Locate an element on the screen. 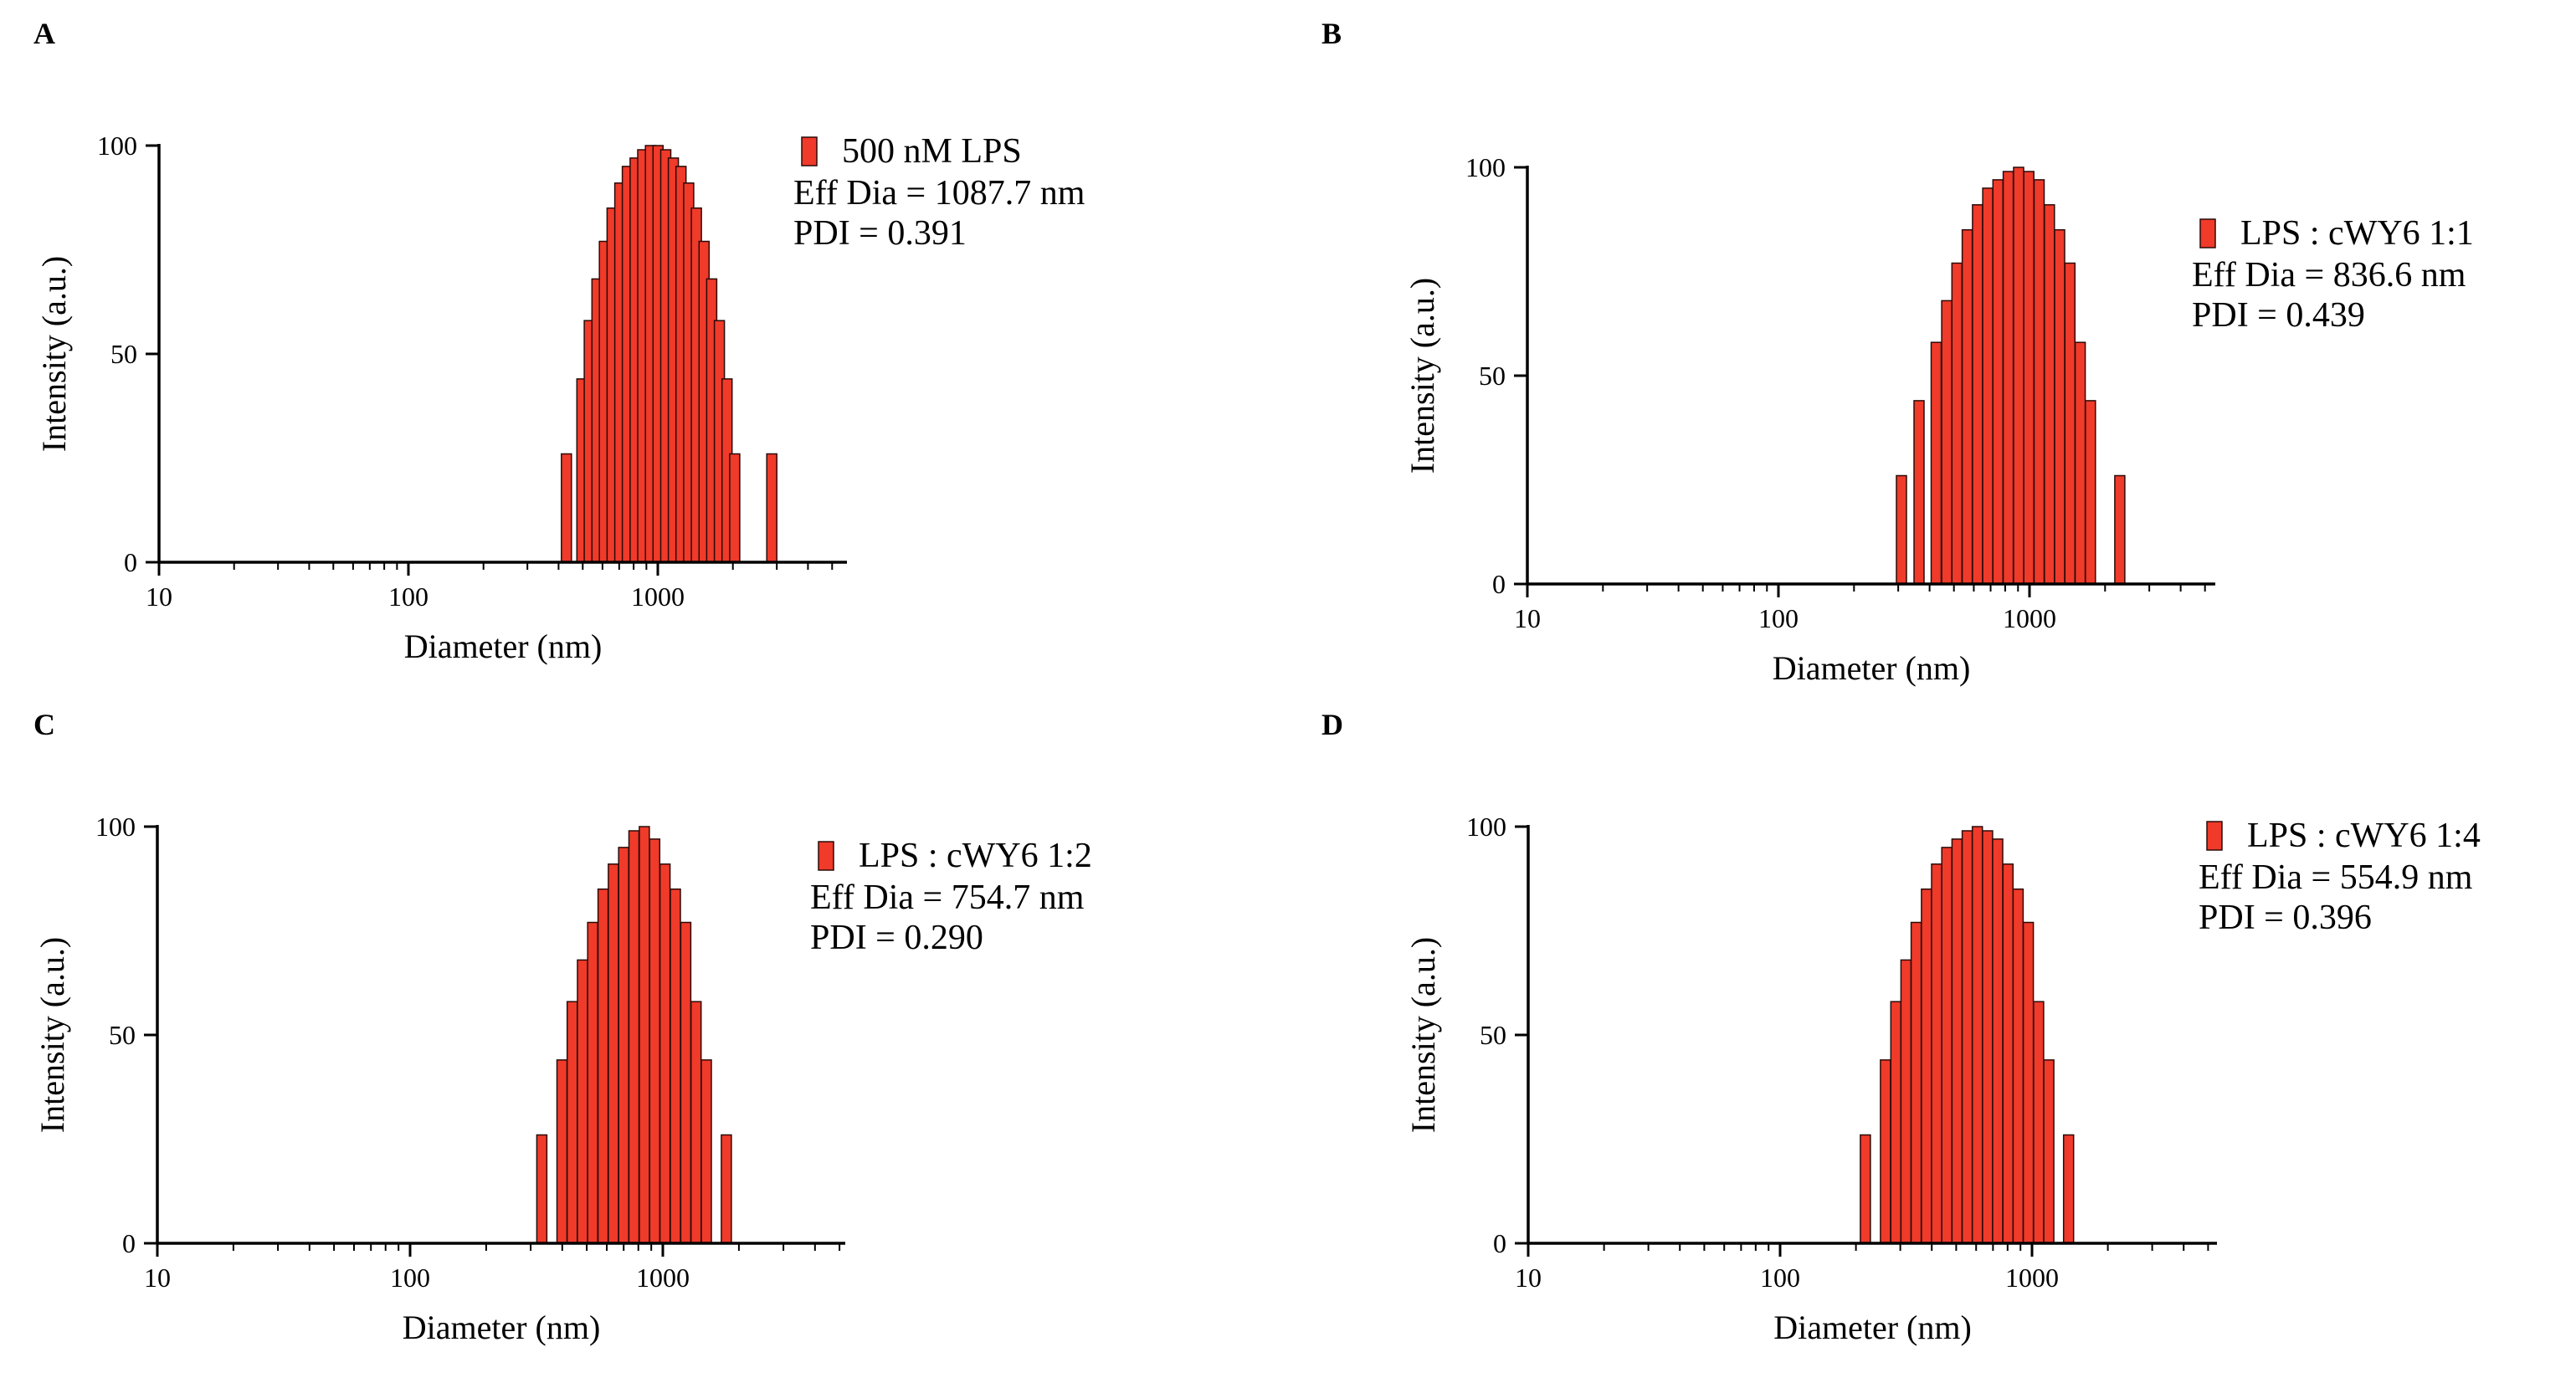 This screenshot has height=1383, width=2576. x-tick-label-b: 10 is located at coordinates (1527, 618).